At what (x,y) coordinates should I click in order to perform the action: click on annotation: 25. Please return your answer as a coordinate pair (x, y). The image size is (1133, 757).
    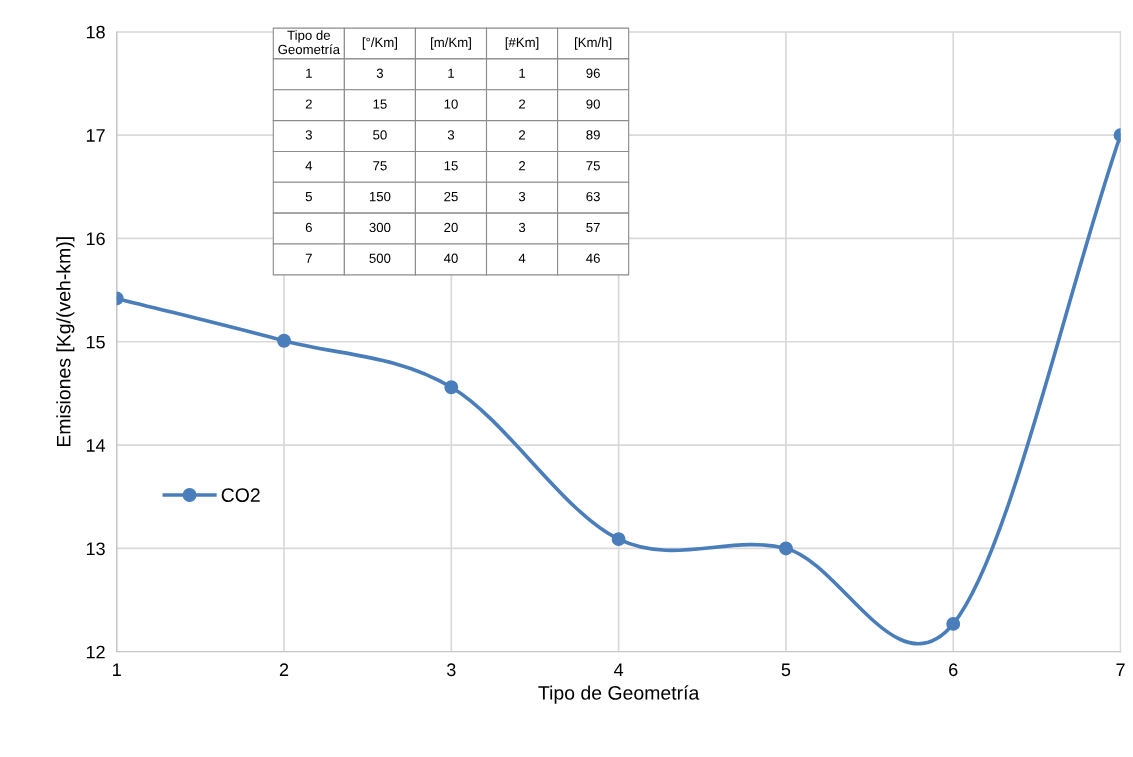
    Looking at the image, I should click on (451, 196).